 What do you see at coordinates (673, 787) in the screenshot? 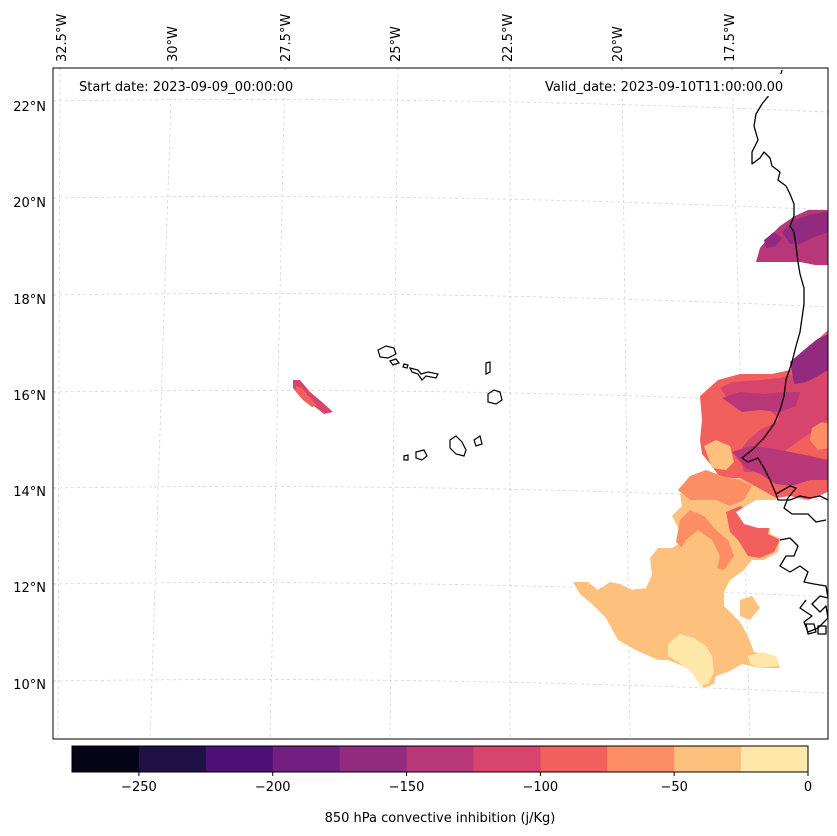
I see `colorbar-tick-label: −50` at bounding box center [673, 787].